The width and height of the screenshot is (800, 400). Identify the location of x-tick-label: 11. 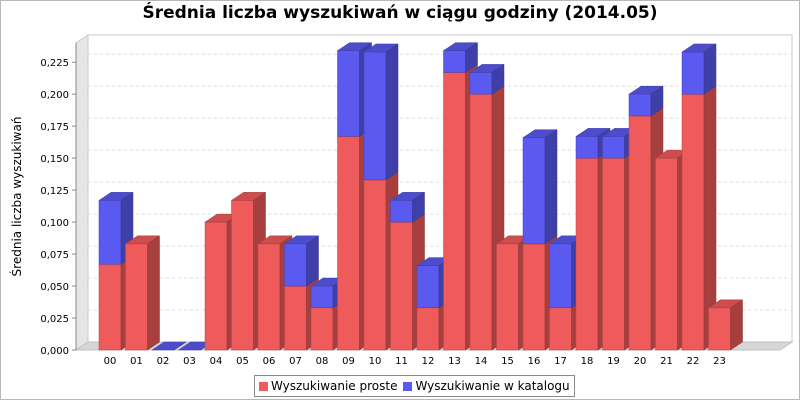
(401, 361).